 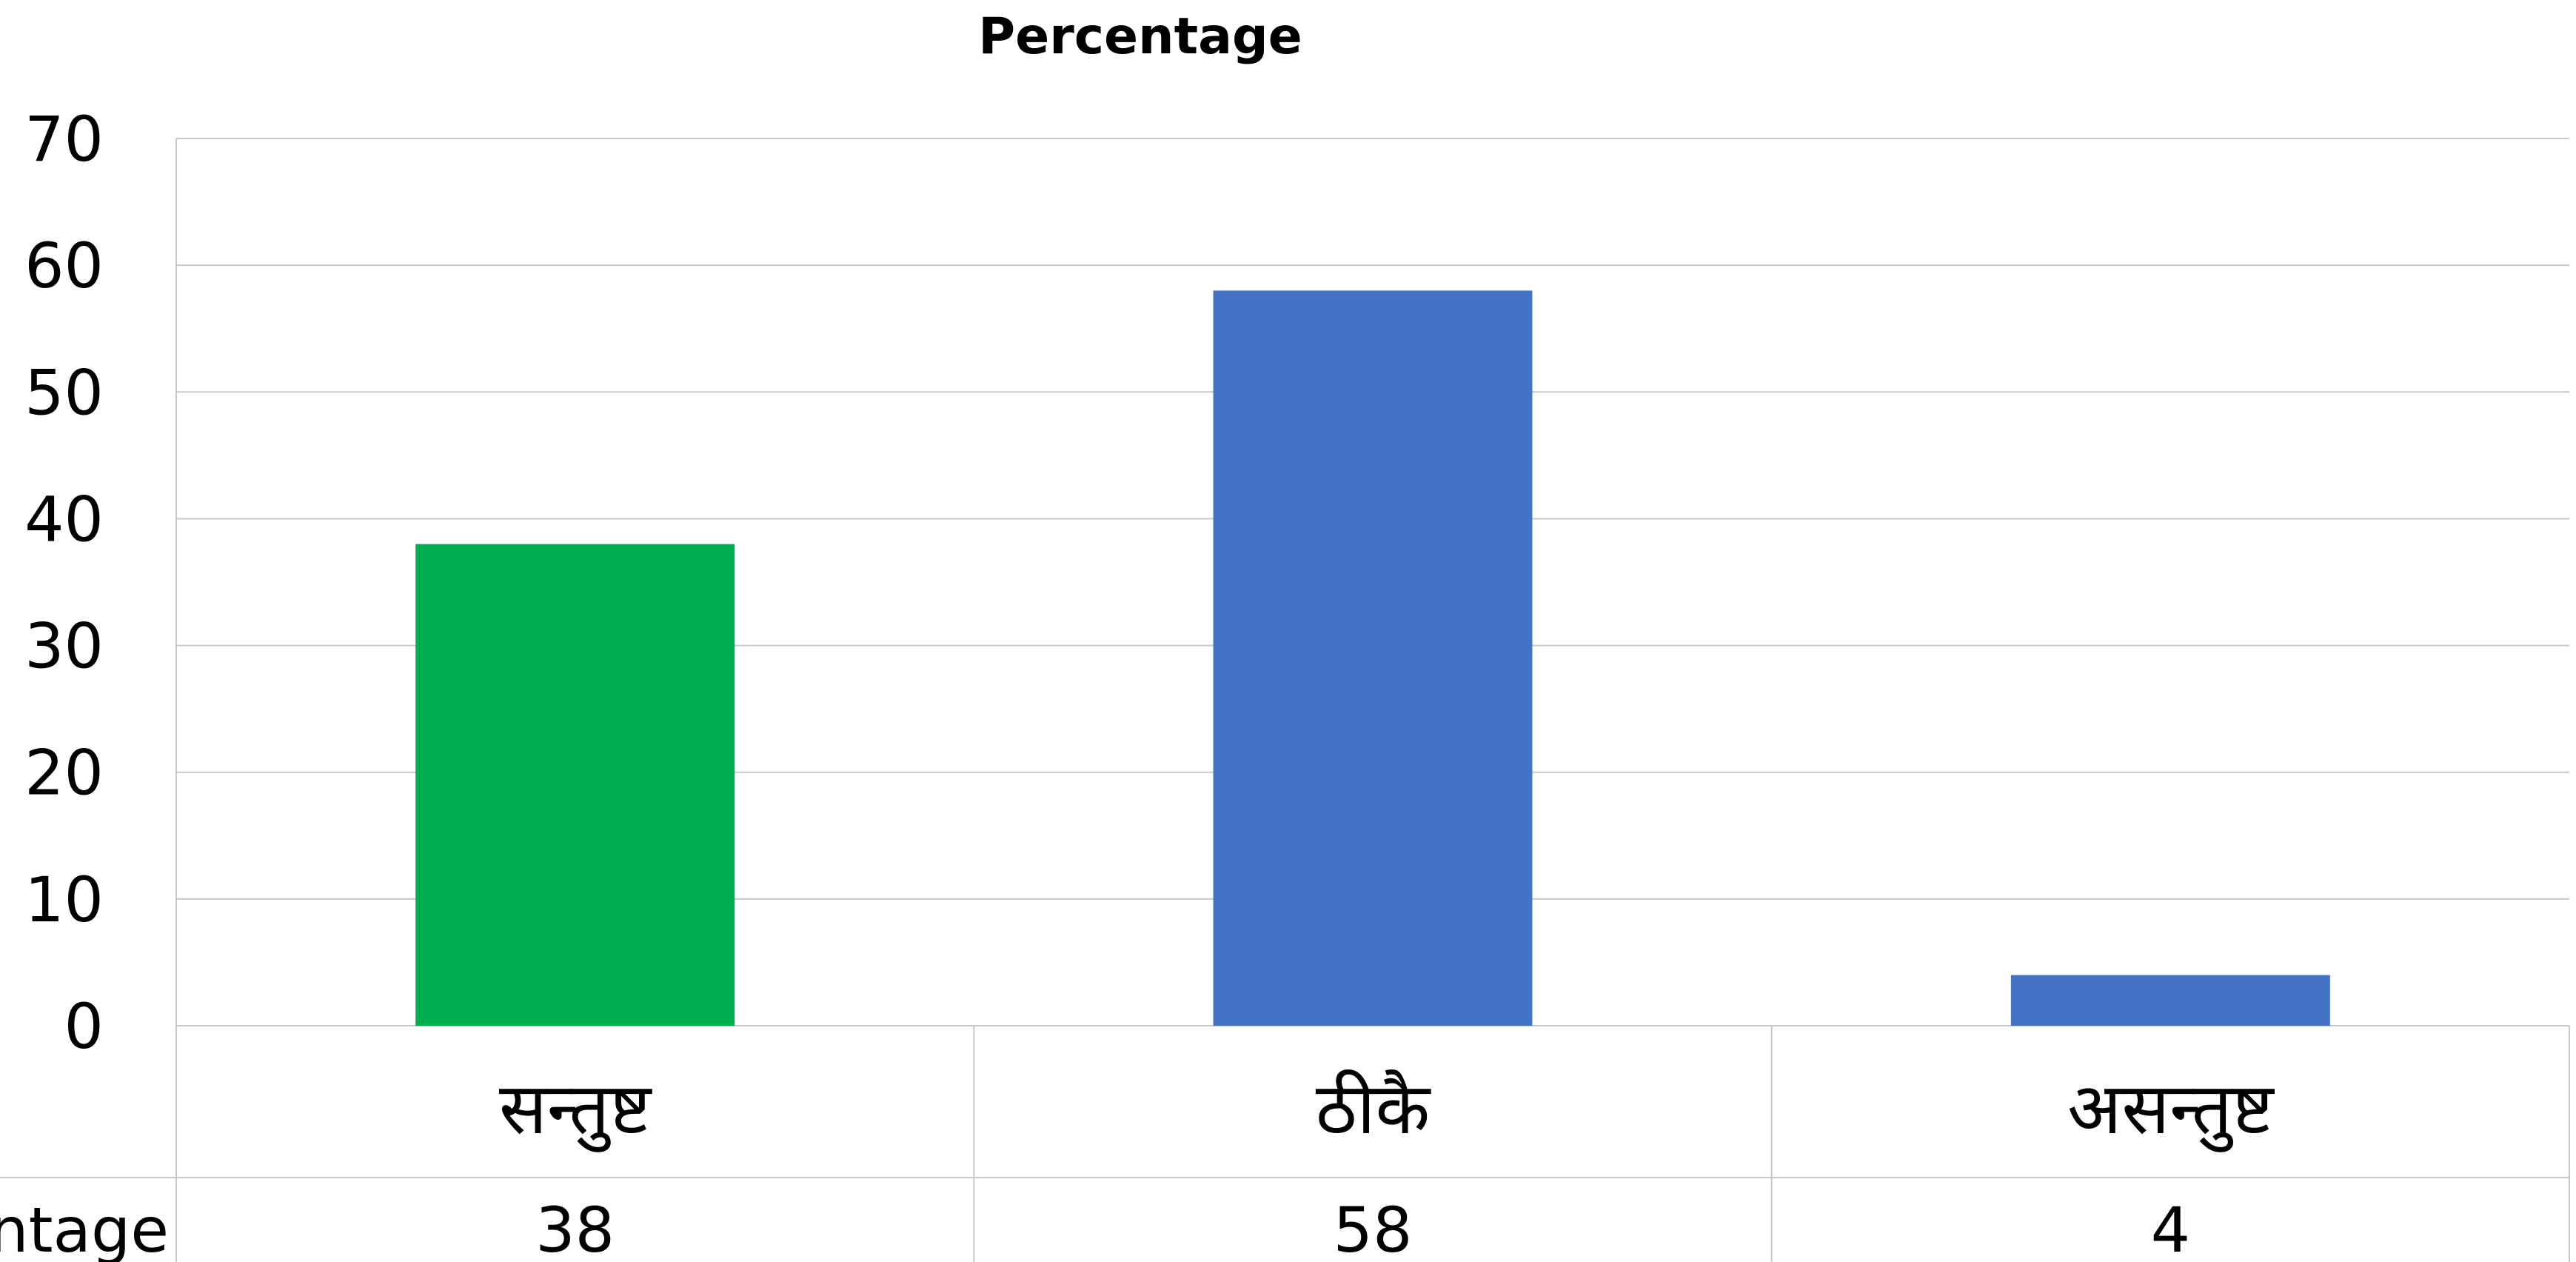 What do you see at coordinates (64, 519) in the screenshot?
I see `y-tick-label: 40` at bounding box center [64, 519].